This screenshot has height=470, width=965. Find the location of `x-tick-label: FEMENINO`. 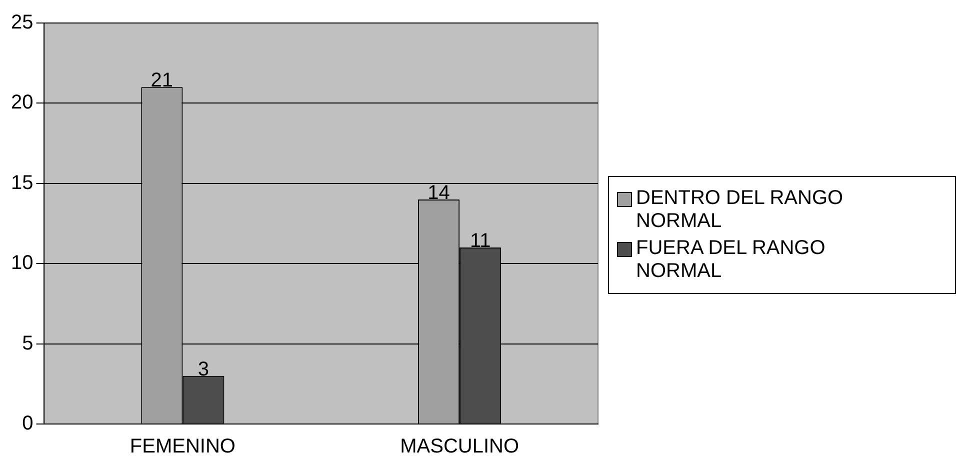

x-tick-label: FEMENINO is located at coordinates (183, 447).